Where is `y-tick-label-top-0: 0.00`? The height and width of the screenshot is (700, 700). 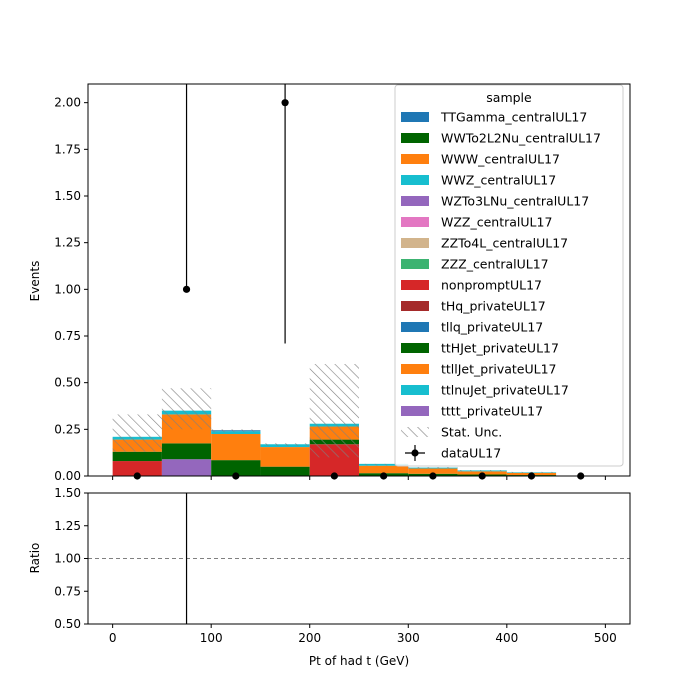 y-tick-label-top-0: 0.00 is located at coordinates (67, 476).